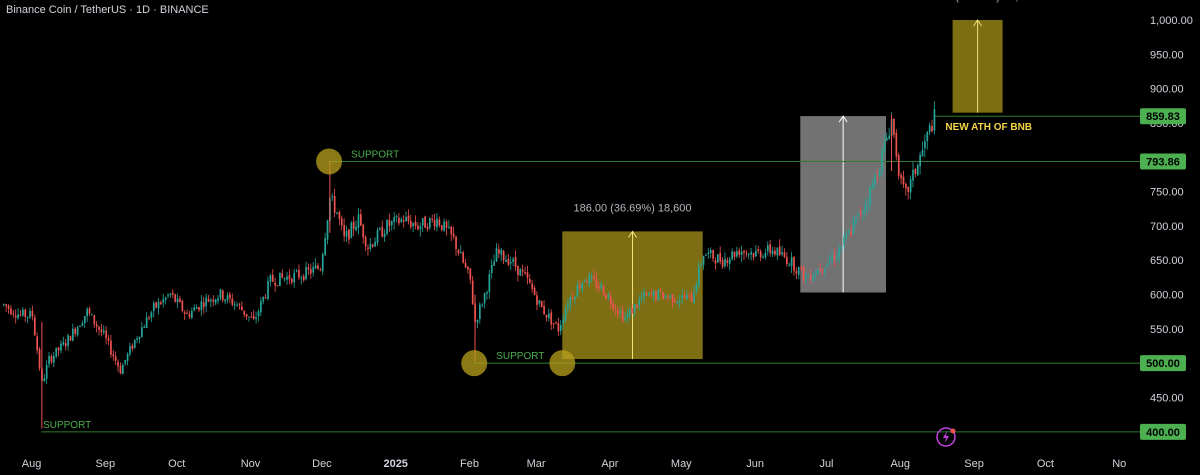 The height and width of the screenshot is (475, 1200). I want to click on lightning-icon, so click(946, 437).